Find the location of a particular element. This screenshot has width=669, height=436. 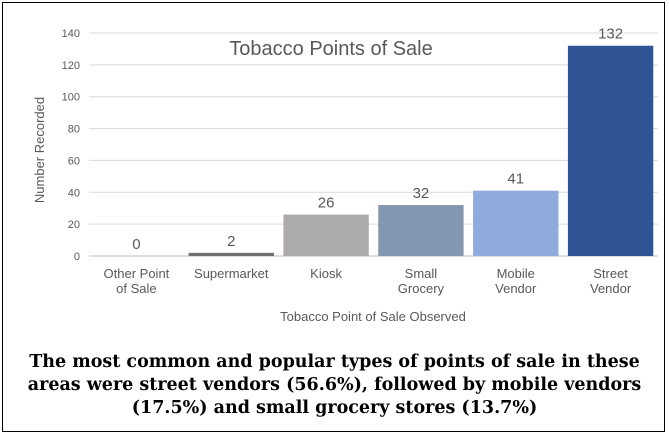

y-tick-label: 100 is located at coordinates (71, 98).